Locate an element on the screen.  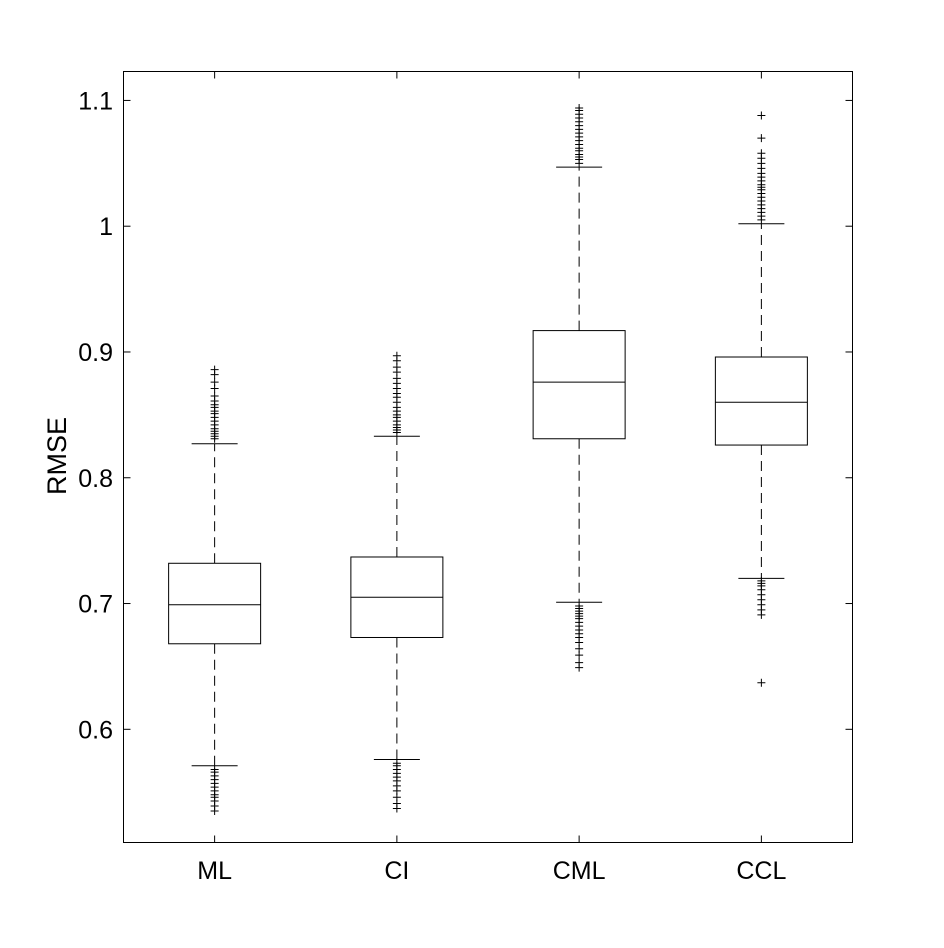
y-axis-label: RMSE is located at coordinates (57, 456).